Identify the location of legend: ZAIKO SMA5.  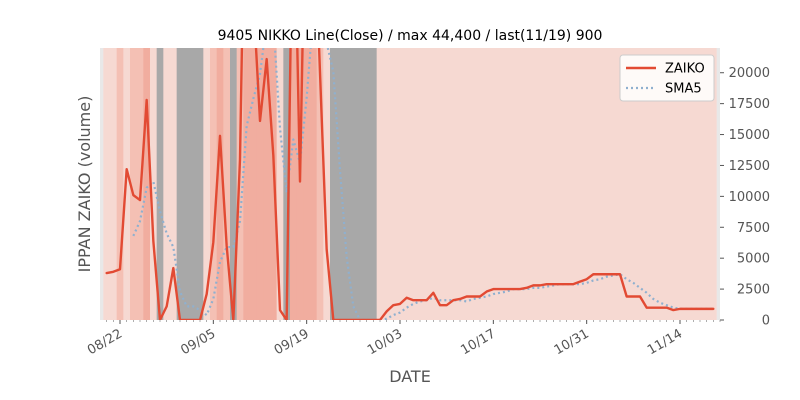
(667, 78).